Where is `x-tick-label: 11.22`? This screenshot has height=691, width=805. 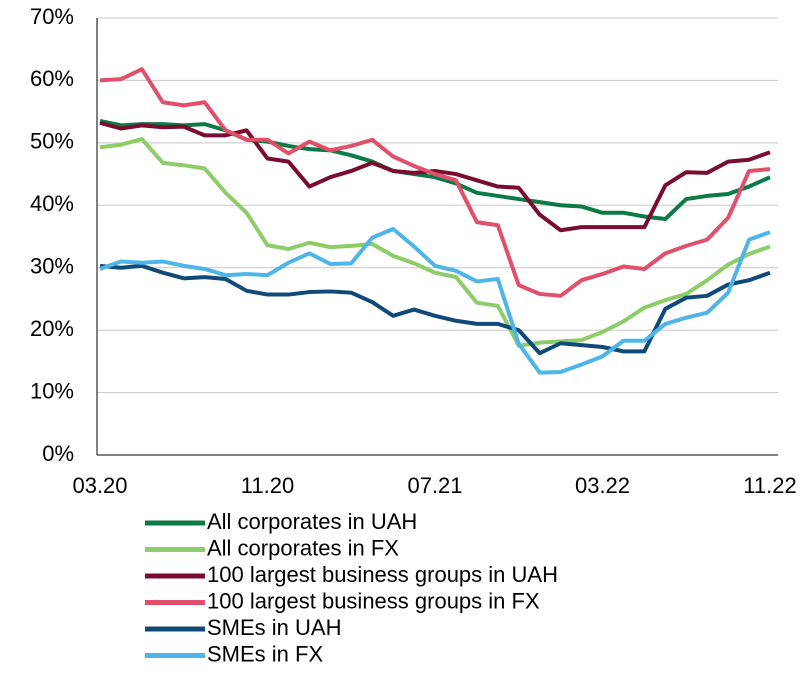 x-tick-label: 11.22 is located at coordinates (769, 485).